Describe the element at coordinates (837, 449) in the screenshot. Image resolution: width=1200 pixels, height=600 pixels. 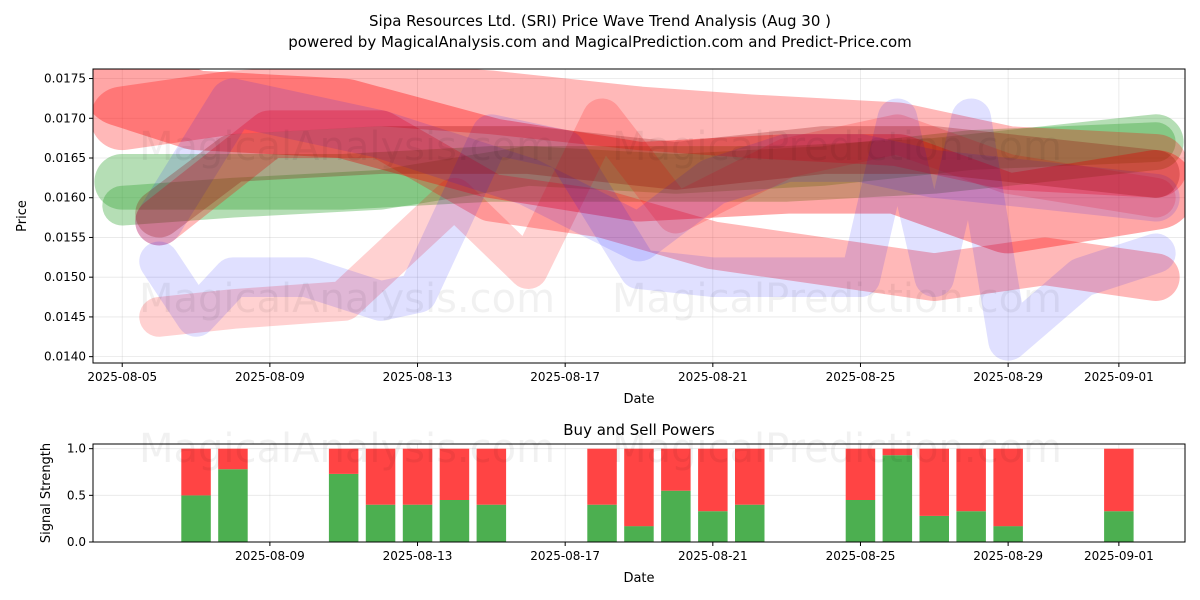
I see `watermark-prediction-signal: MagicalPrediction.com` at that location.